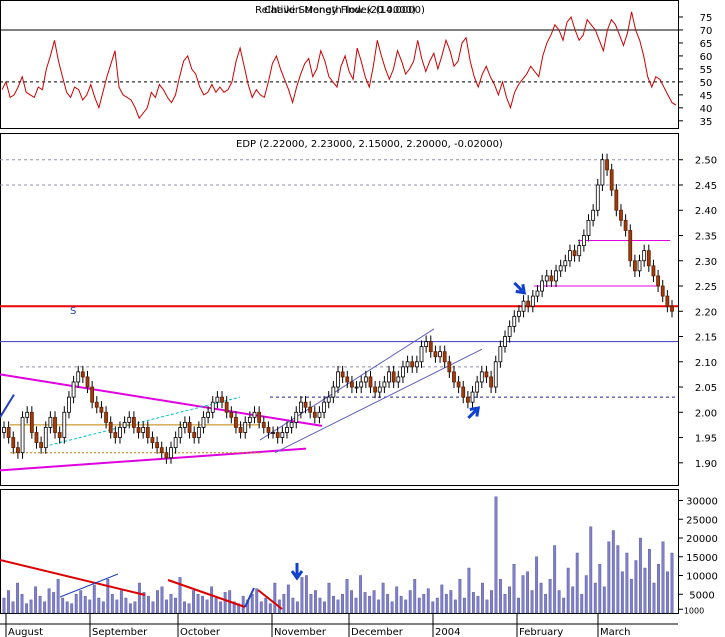 The width and height of the screenshot is (725, 637). What do you see at coordinates (706, 83) in the screenshot?
I see `rsi-tick-label: 50` at bounding box center [706, 83].